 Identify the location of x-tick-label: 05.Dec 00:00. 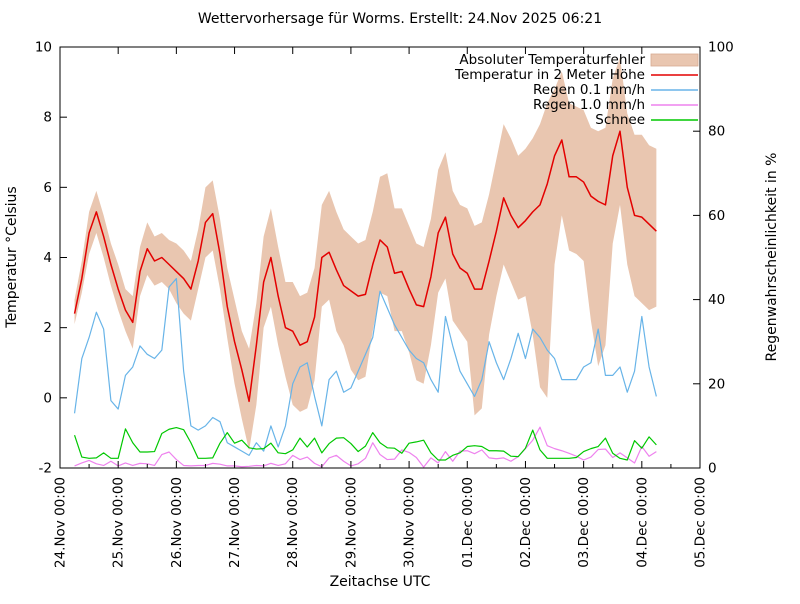
(701, 522).